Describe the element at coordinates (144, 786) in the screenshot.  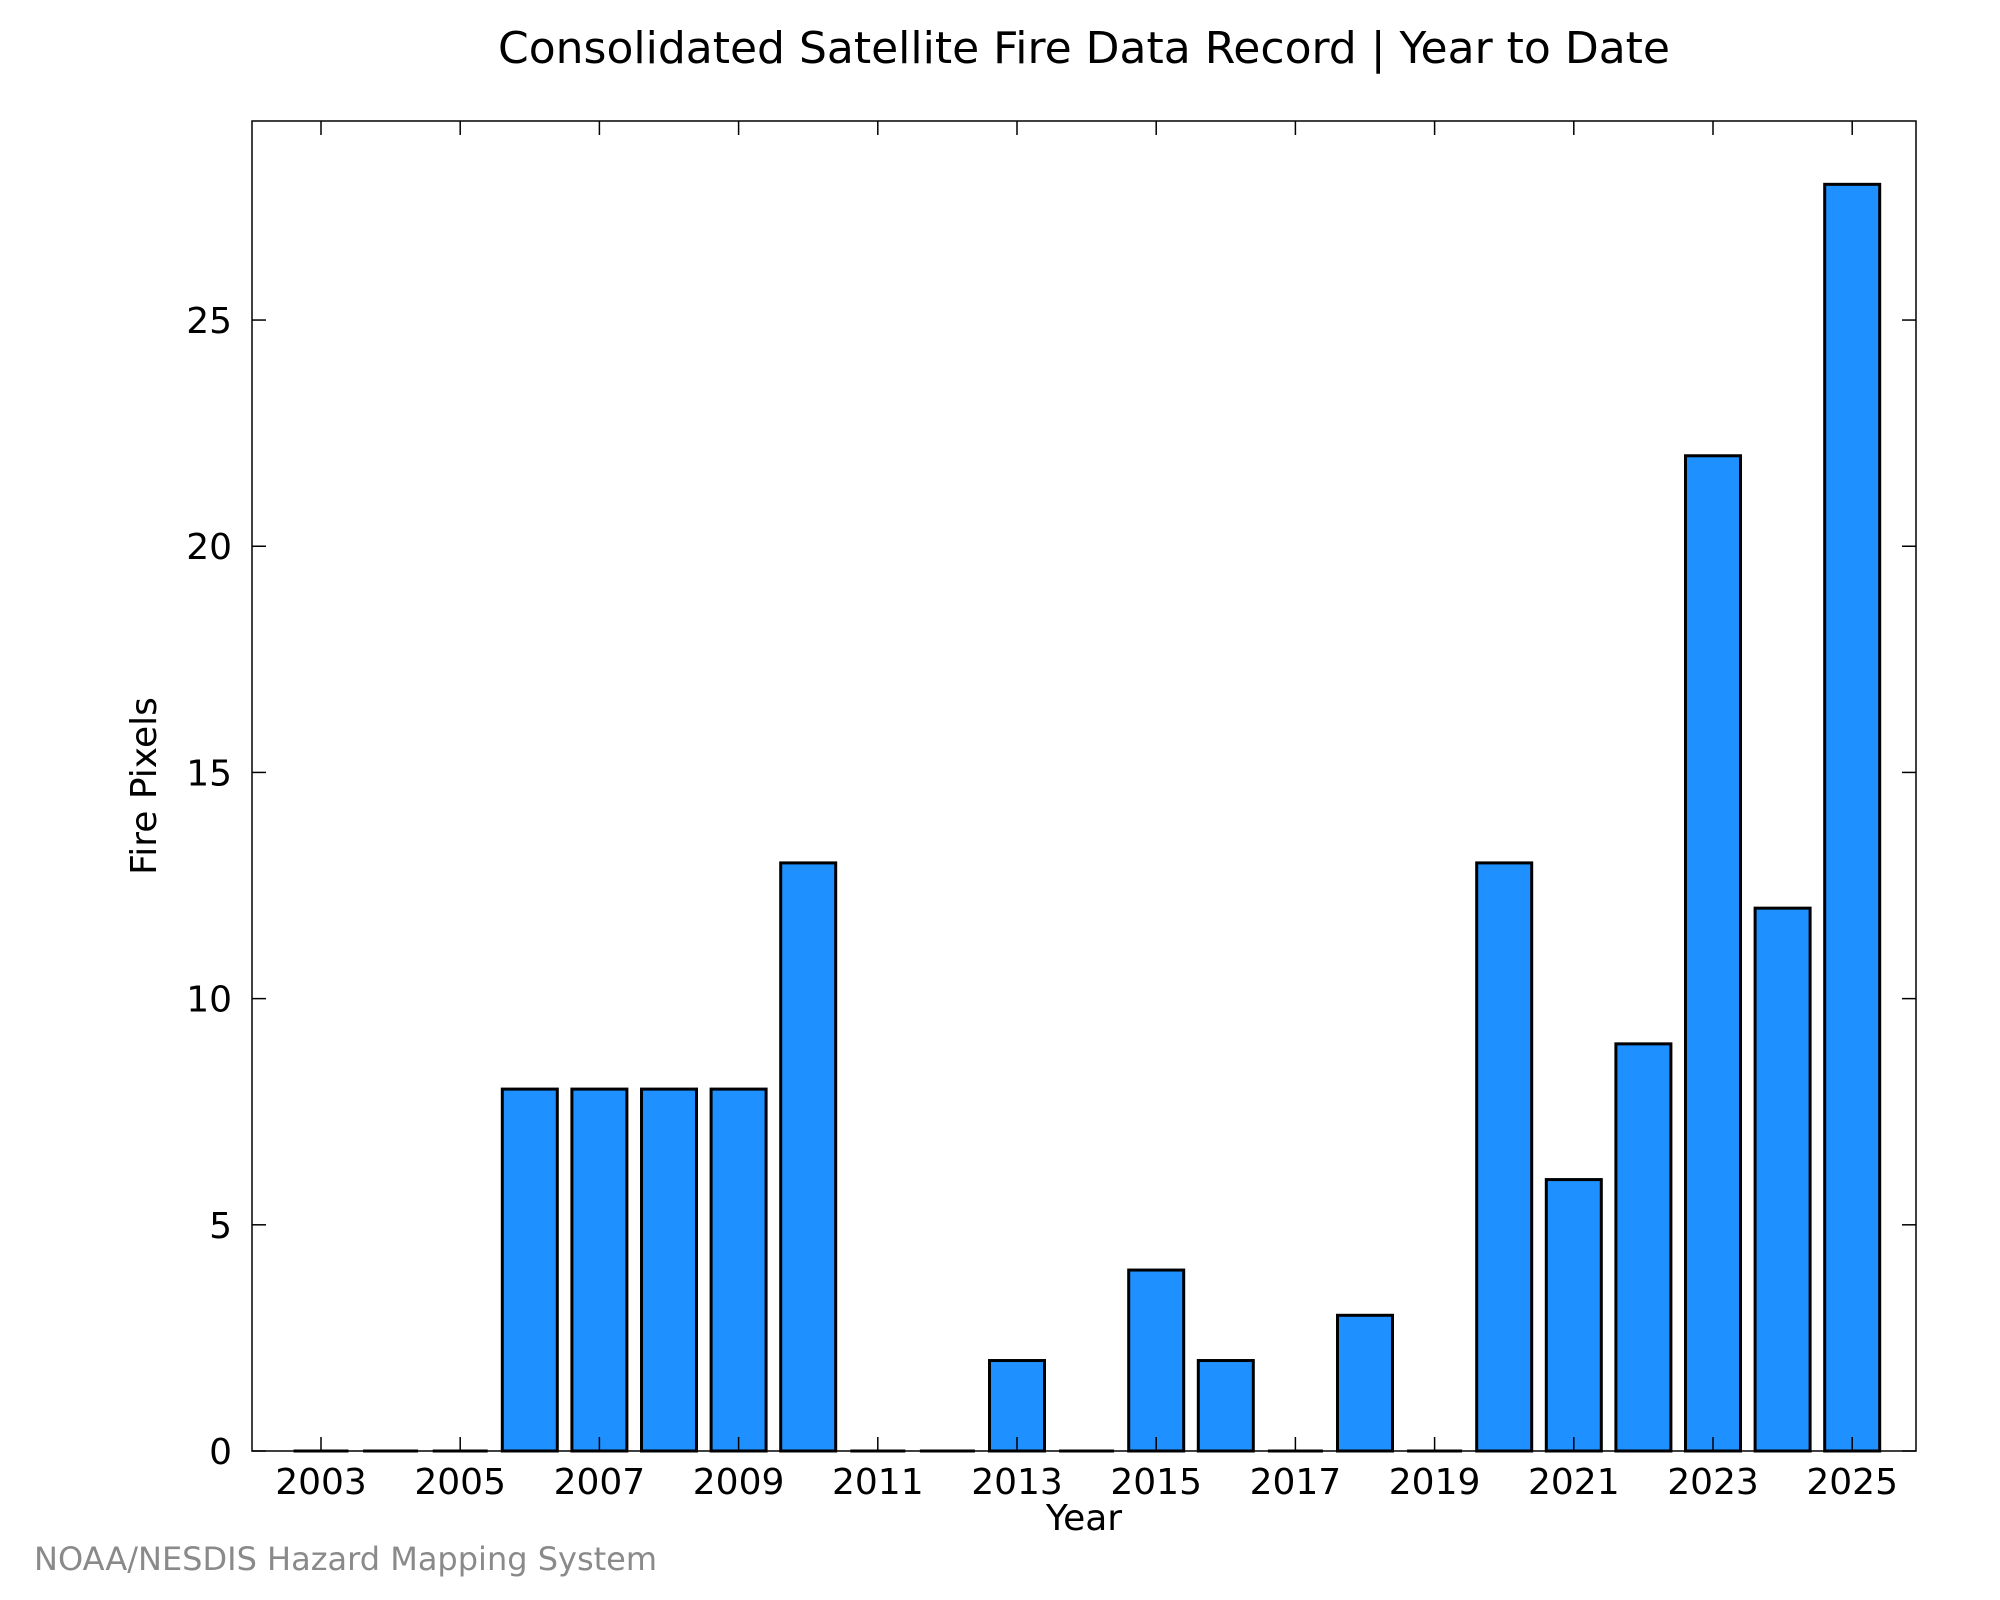
I see `y-axis-label: Fire Pixels` at that location.